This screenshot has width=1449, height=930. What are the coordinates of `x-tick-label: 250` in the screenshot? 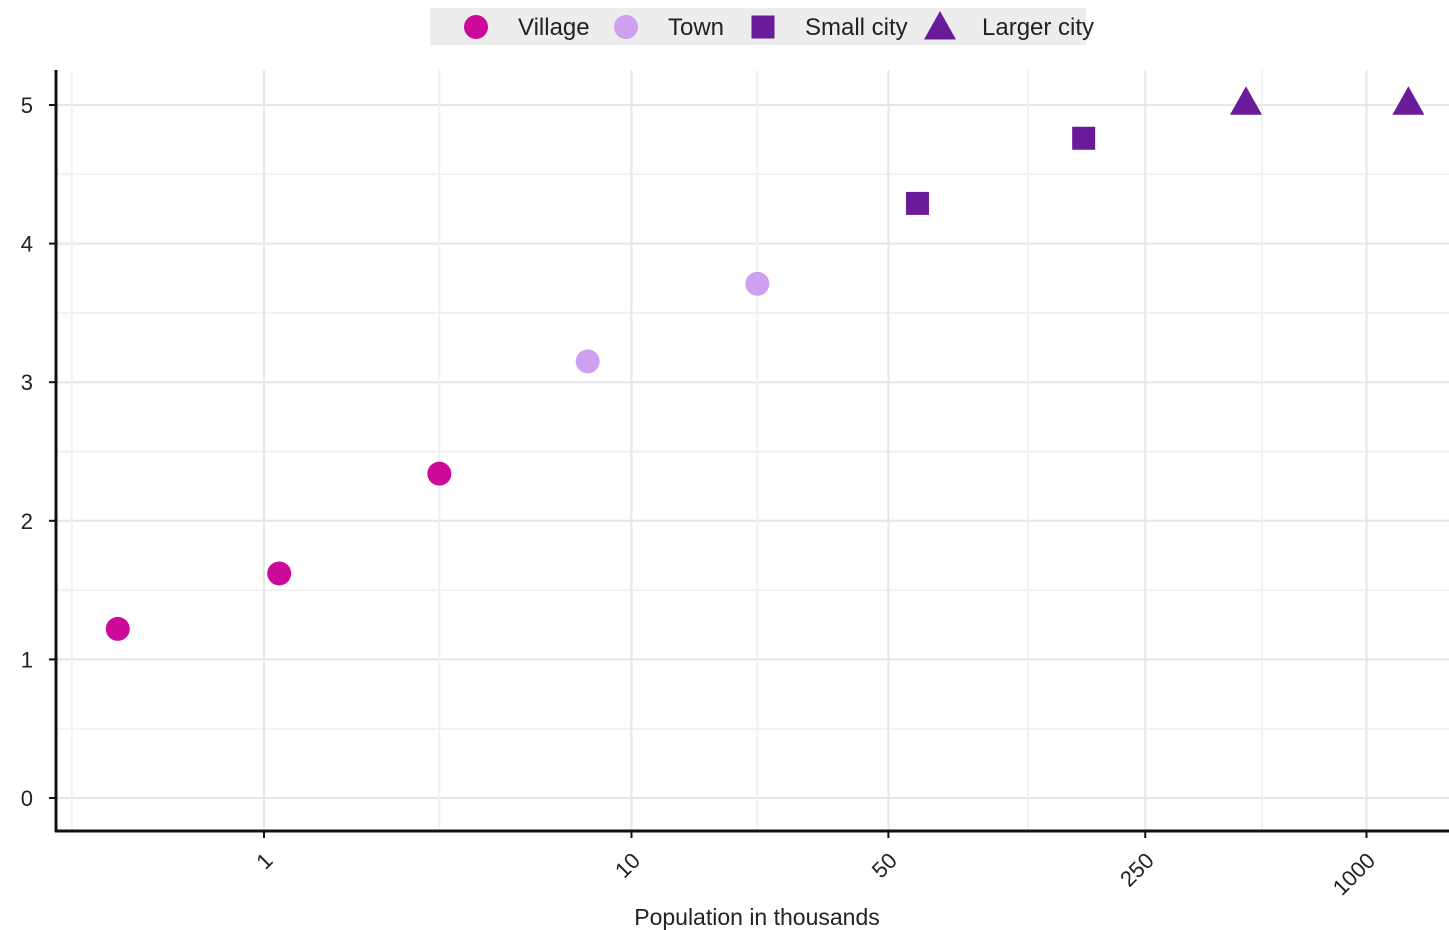 It's located at (1137, 870).